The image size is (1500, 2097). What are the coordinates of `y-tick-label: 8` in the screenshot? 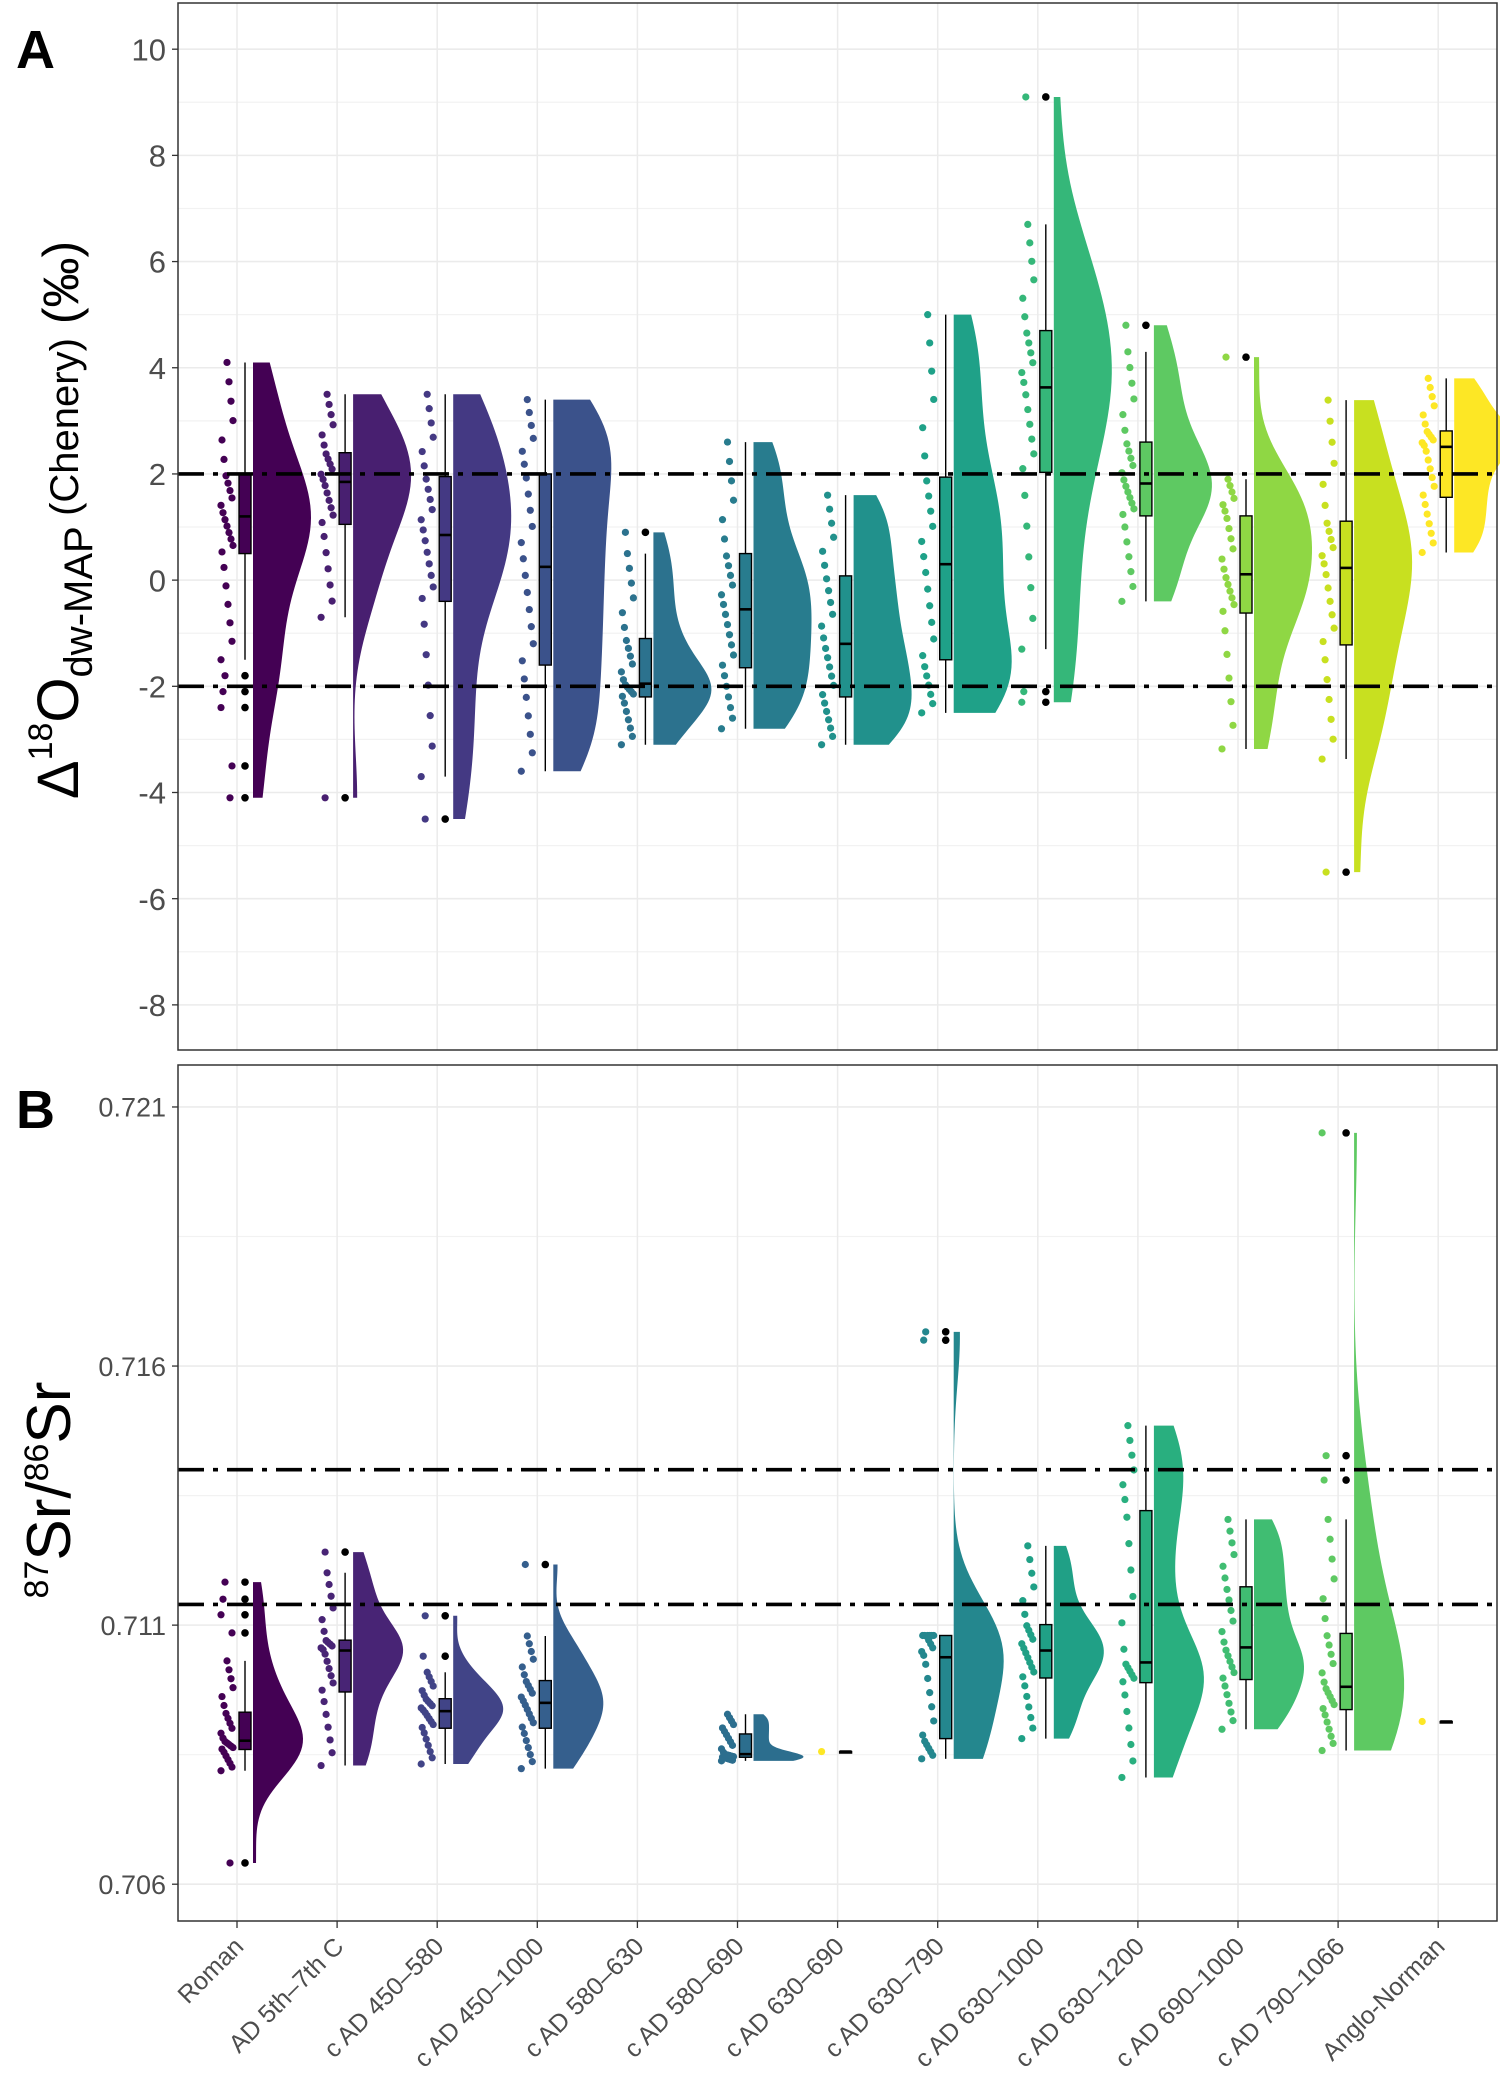 It's located at (157, 156).